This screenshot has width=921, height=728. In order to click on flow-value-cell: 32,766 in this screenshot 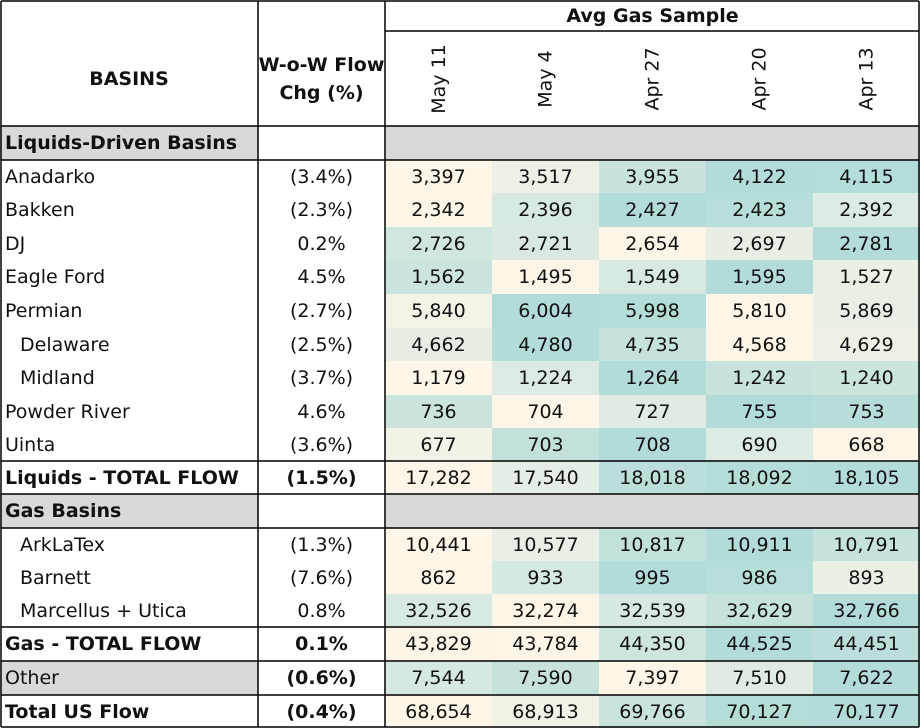, I will do `click(866, 610)`.